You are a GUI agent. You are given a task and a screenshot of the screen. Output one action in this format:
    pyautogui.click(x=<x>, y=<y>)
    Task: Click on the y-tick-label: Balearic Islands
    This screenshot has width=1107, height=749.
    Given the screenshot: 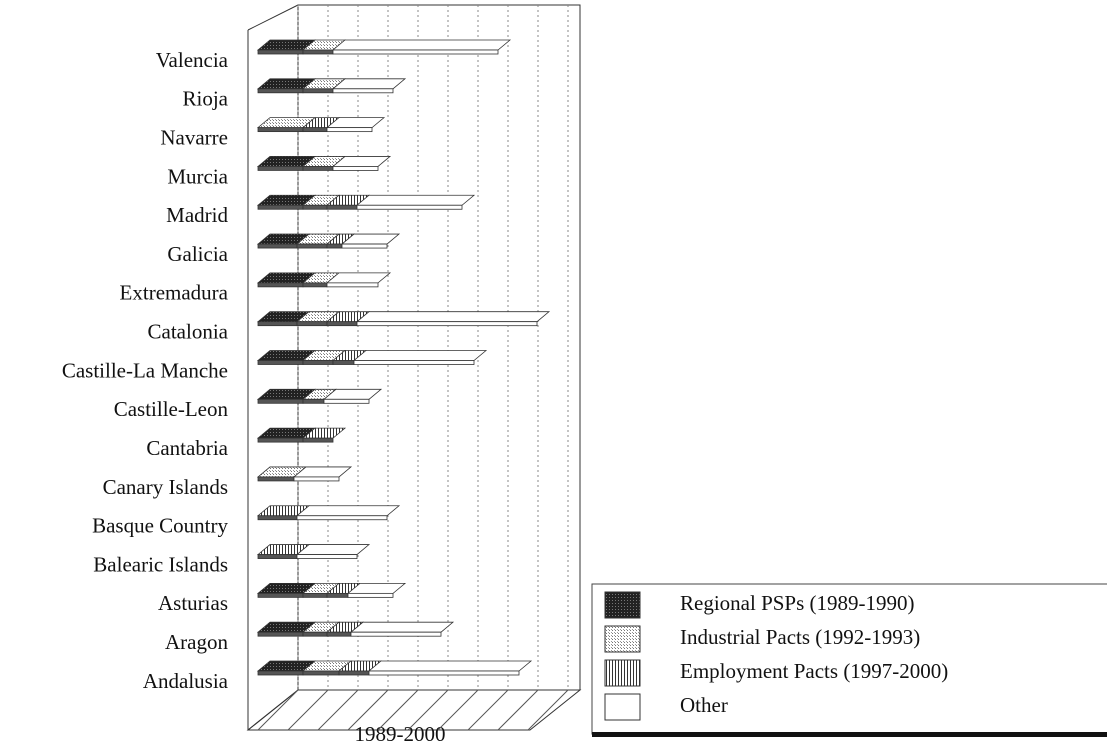 What is the action you would take?
    pyautogui.click(x=160, y=564)
    